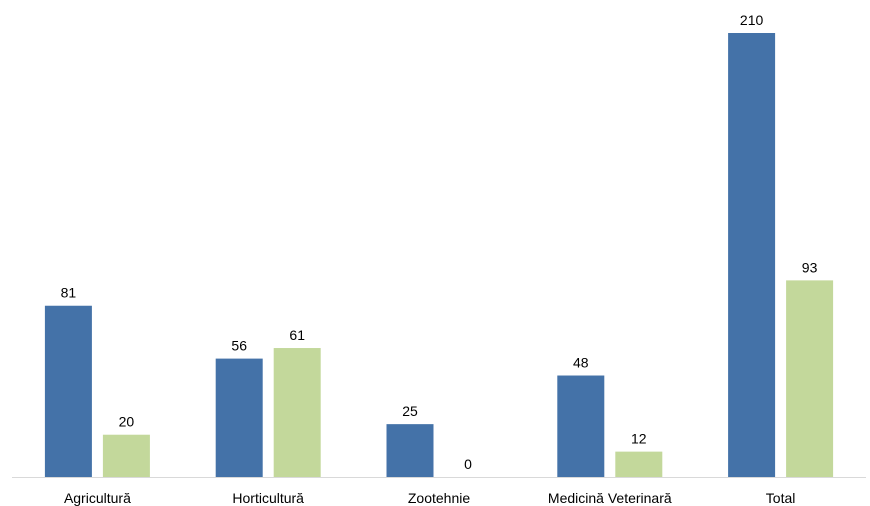 The image size is (870, 506). What do you see at coordinates (581, 363) in the screenshot?
I see `data-label-series-1-4: 48` at bounding box center [581, 363].